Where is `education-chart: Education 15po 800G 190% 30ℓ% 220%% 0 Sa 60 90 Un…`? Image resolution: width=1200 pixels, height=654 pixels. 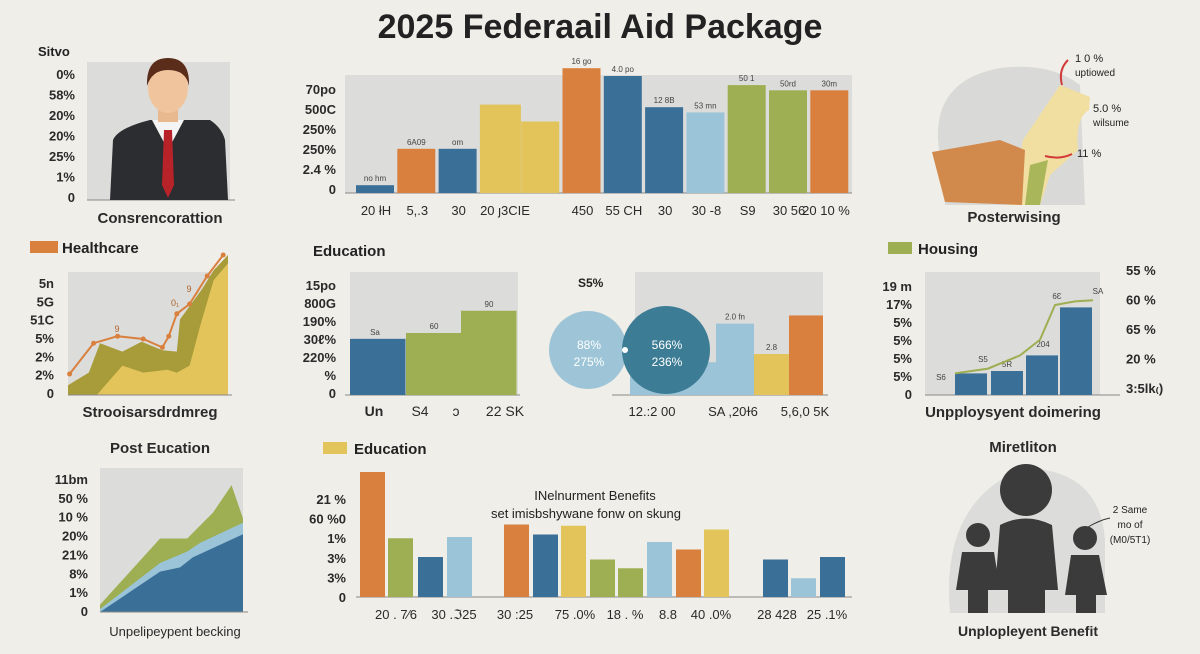
education-chart: Education 15po 800G 190% 30ℓ% 220%% 0 Sa 60 90 Un… is located at coordinates (414, 331).